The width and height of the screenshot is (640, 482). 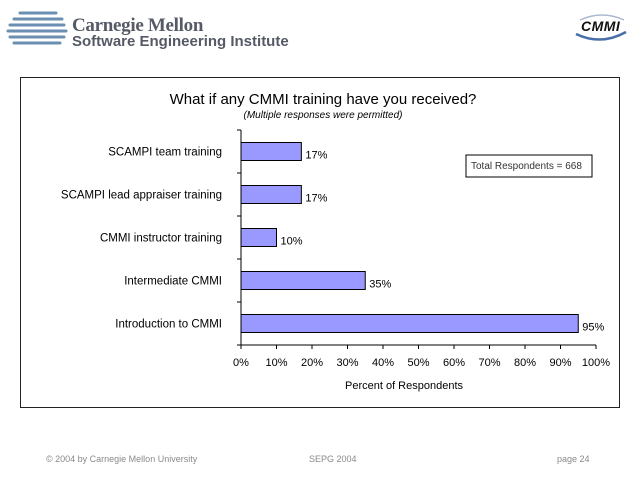 I want to click on category-label: SCAMPI team training, so click(x=165, y=153).